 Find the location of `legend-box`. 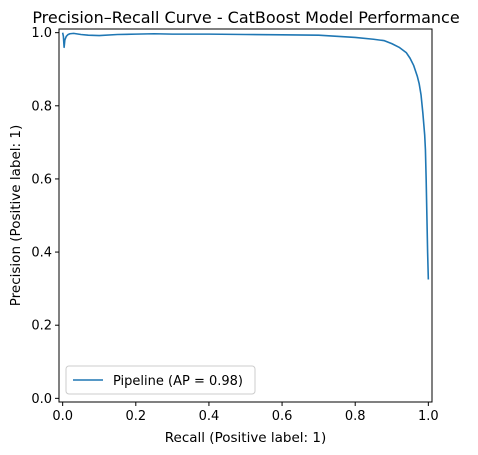

legend-box is located at coordinates (160, 380).